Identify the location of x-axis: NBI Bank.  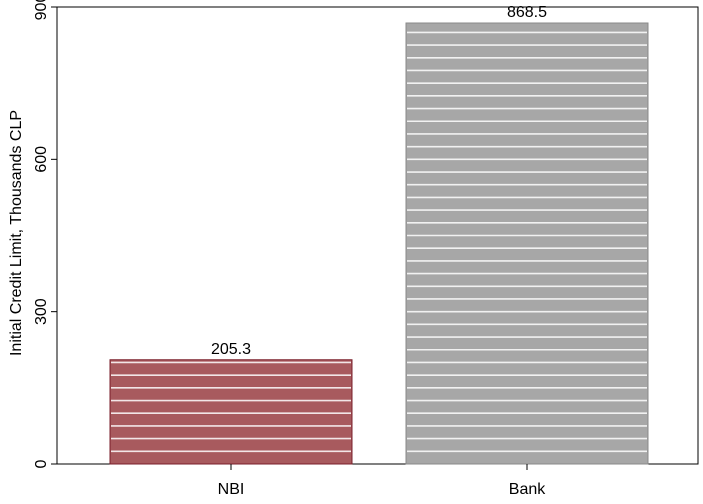
(382, 481).